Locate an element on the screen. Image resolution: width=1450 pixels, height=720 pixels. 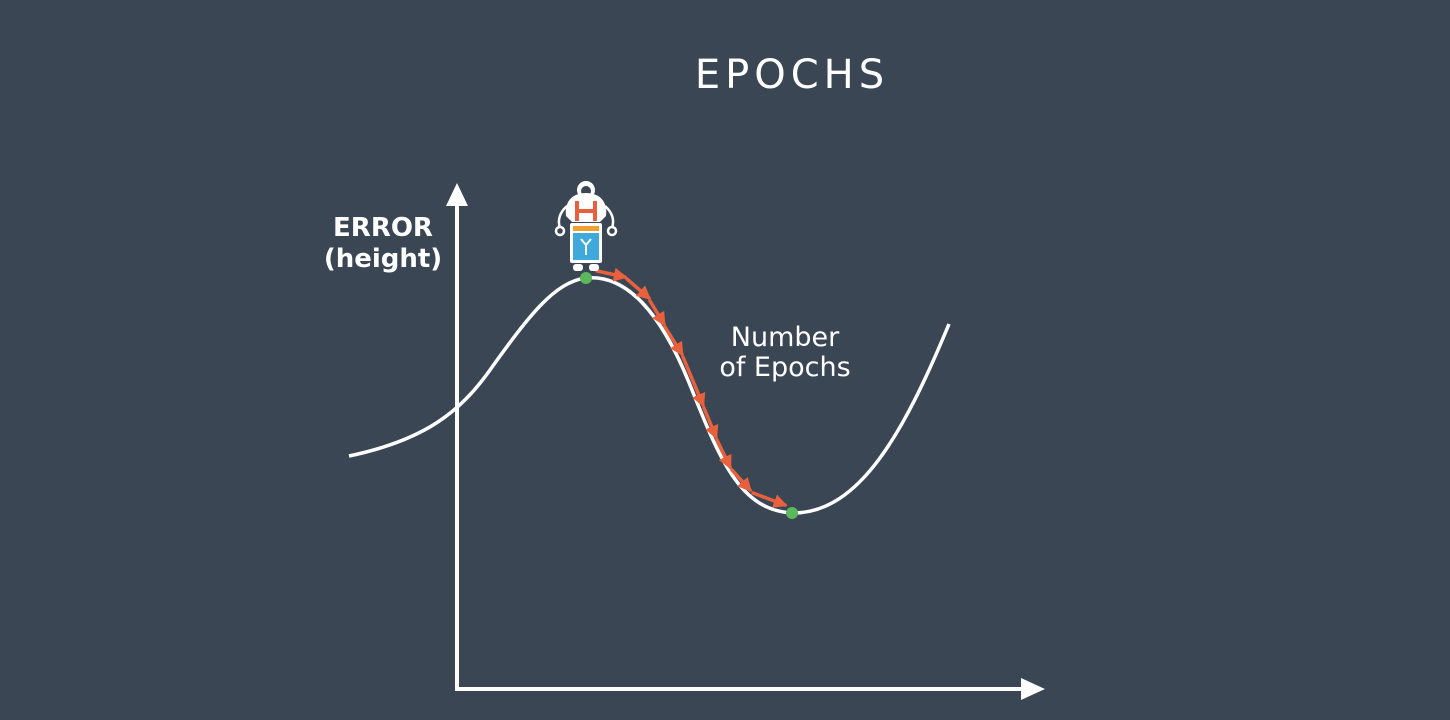
robot-arm-right is located at coordinates (609, 217).